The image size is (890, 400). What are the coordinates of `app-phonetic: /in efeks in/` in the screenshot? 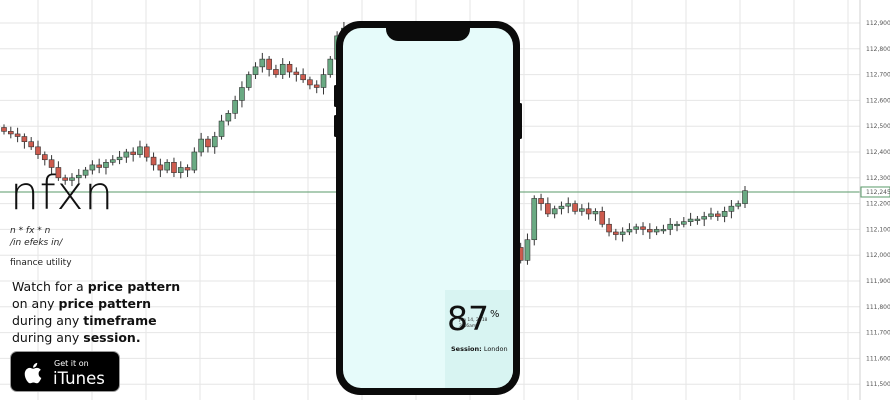 It's located at (36, 243).